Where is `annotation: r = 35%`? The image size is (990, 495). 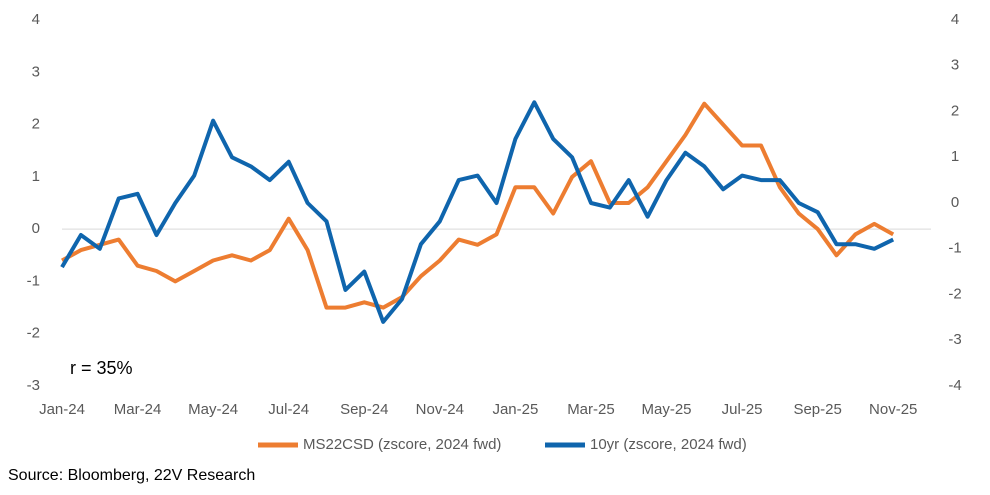 annotation: r = 35% is located at coordinates (101, 368).